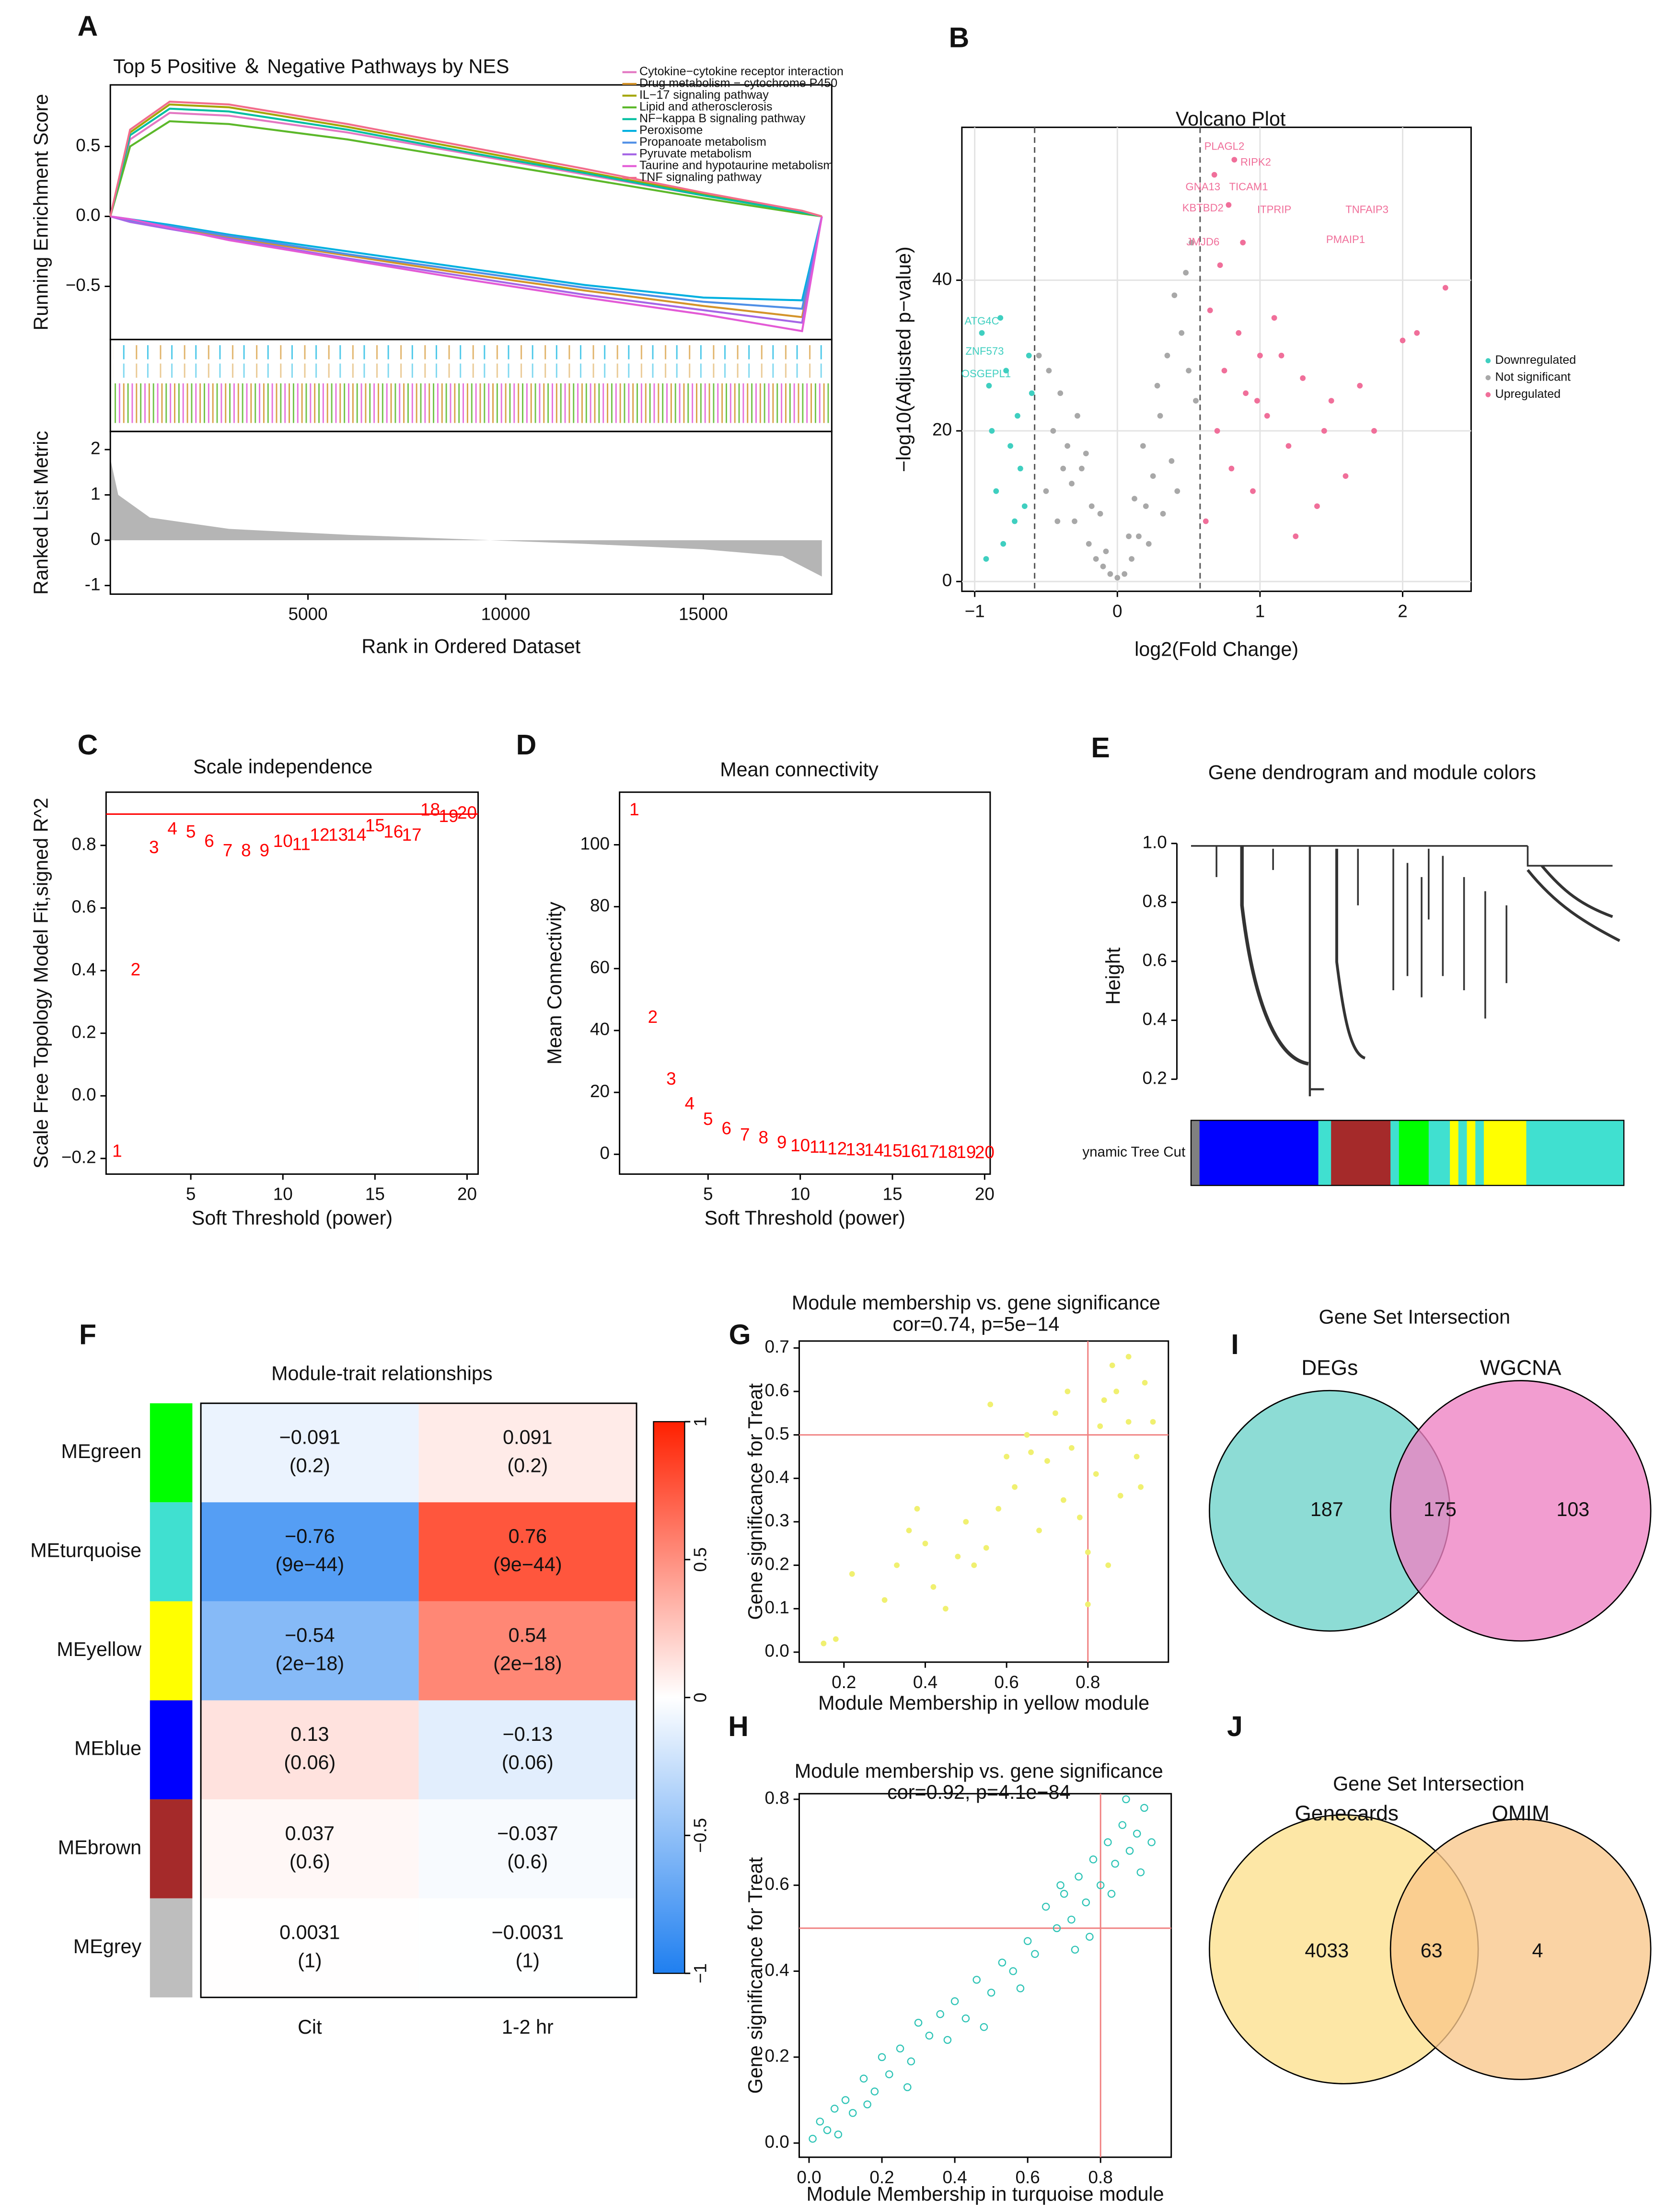 This screenshot has height=2212, width=1655. Describe the element at coordinates (301, 844) in the screenshot. I see `point-label: 11` at that location.